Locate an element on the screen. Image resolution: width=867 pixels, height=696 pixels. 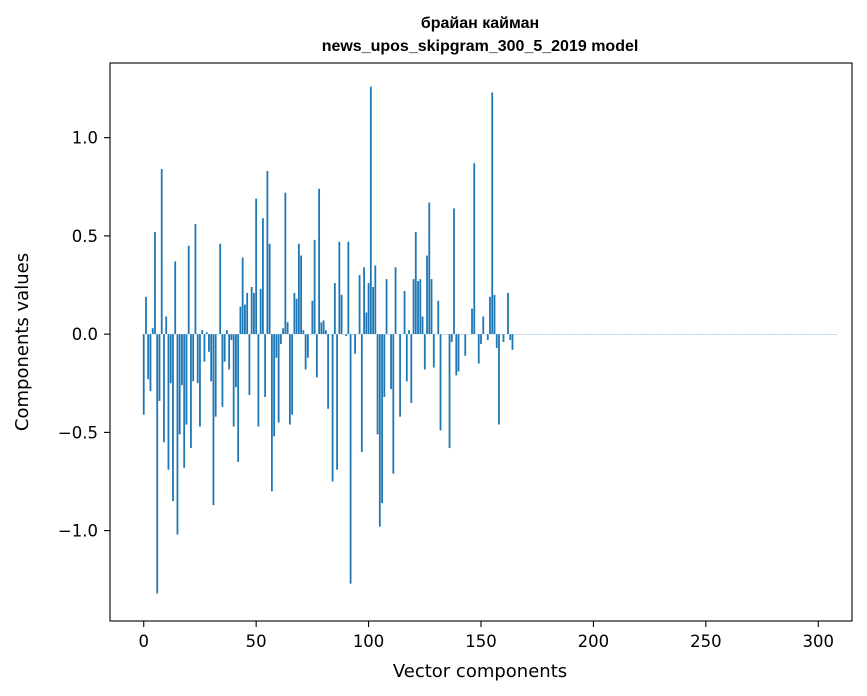
chart-title: брайан кайман is located at coordinates (480, 23).